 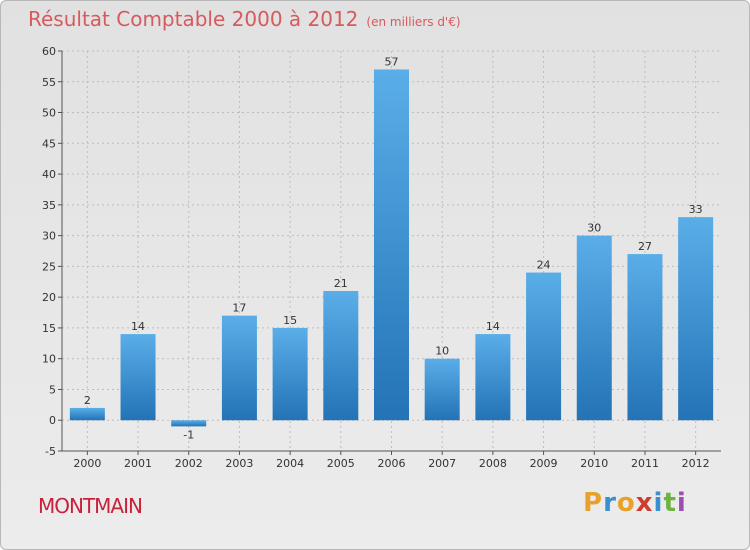 I want to click on x-tick-label: 2005, so click(x=341, y=463).